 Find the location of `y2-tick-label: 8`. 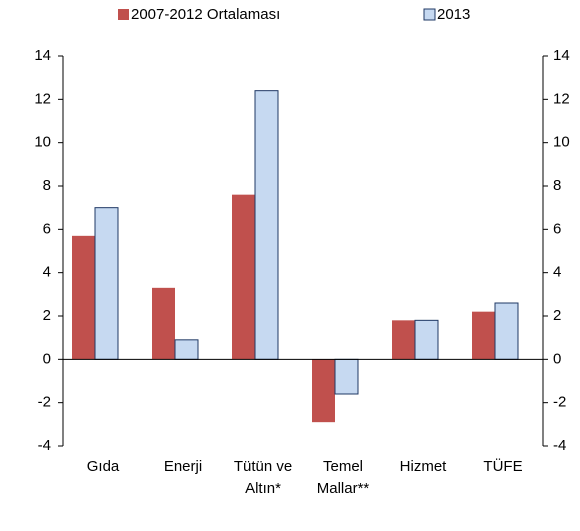

y2-tick-label: 8 is located at coordinates (557, 185).